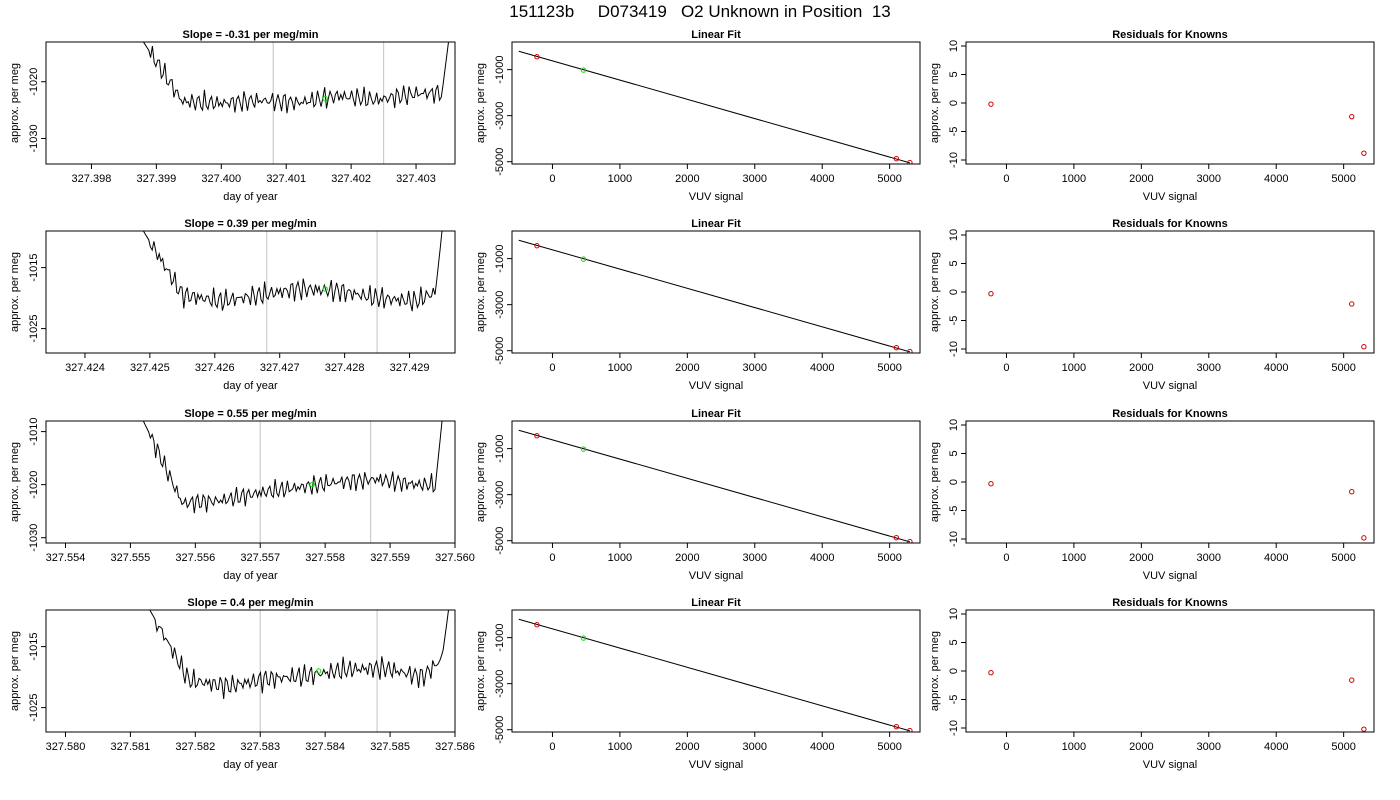 This screenshot has height=800, width=1400. Describe the element at coordinates (755, 747) in the screenshot. I see `x-tick-label: 3000` at that location.